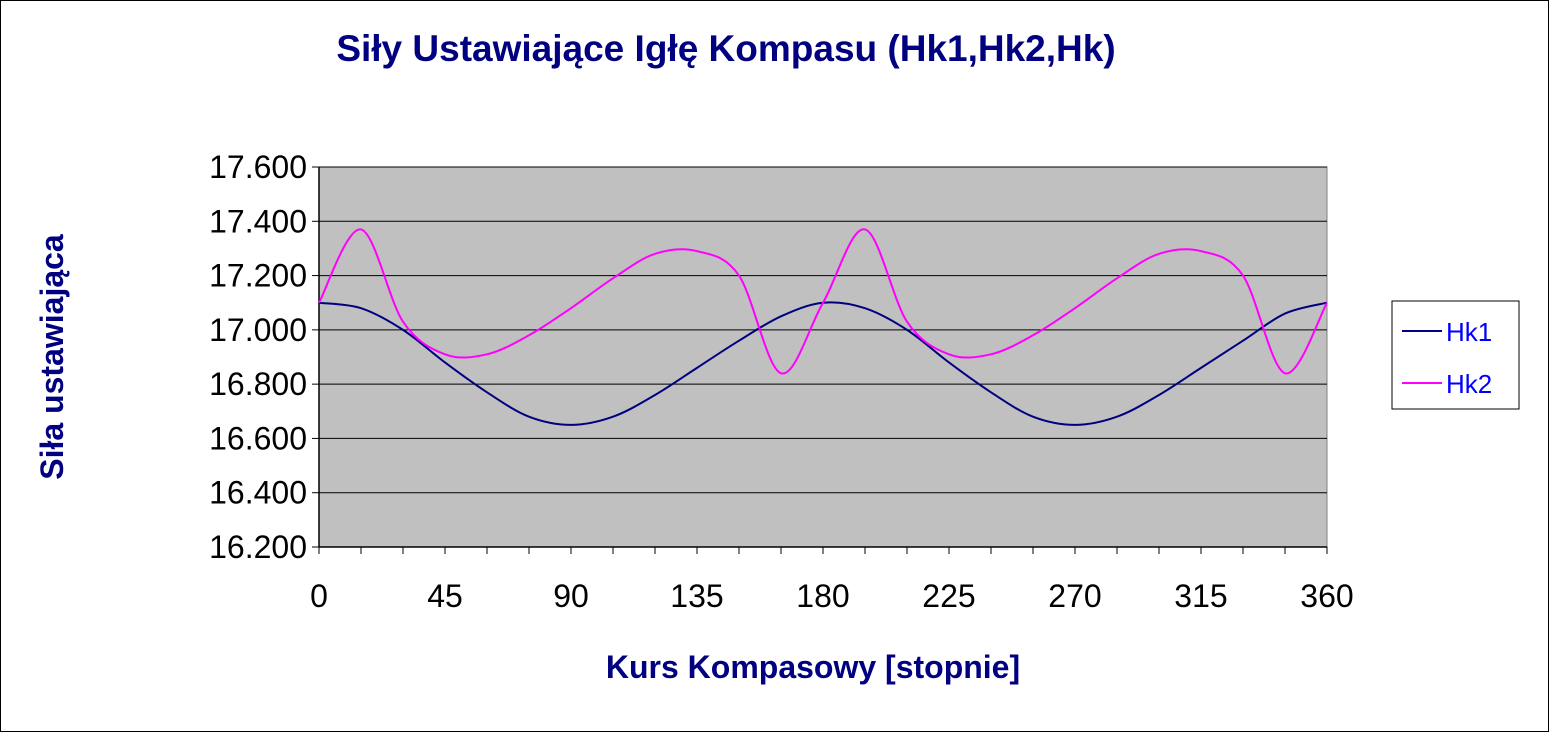  I want to click on x-tick-label: 90, so click(571, 596).